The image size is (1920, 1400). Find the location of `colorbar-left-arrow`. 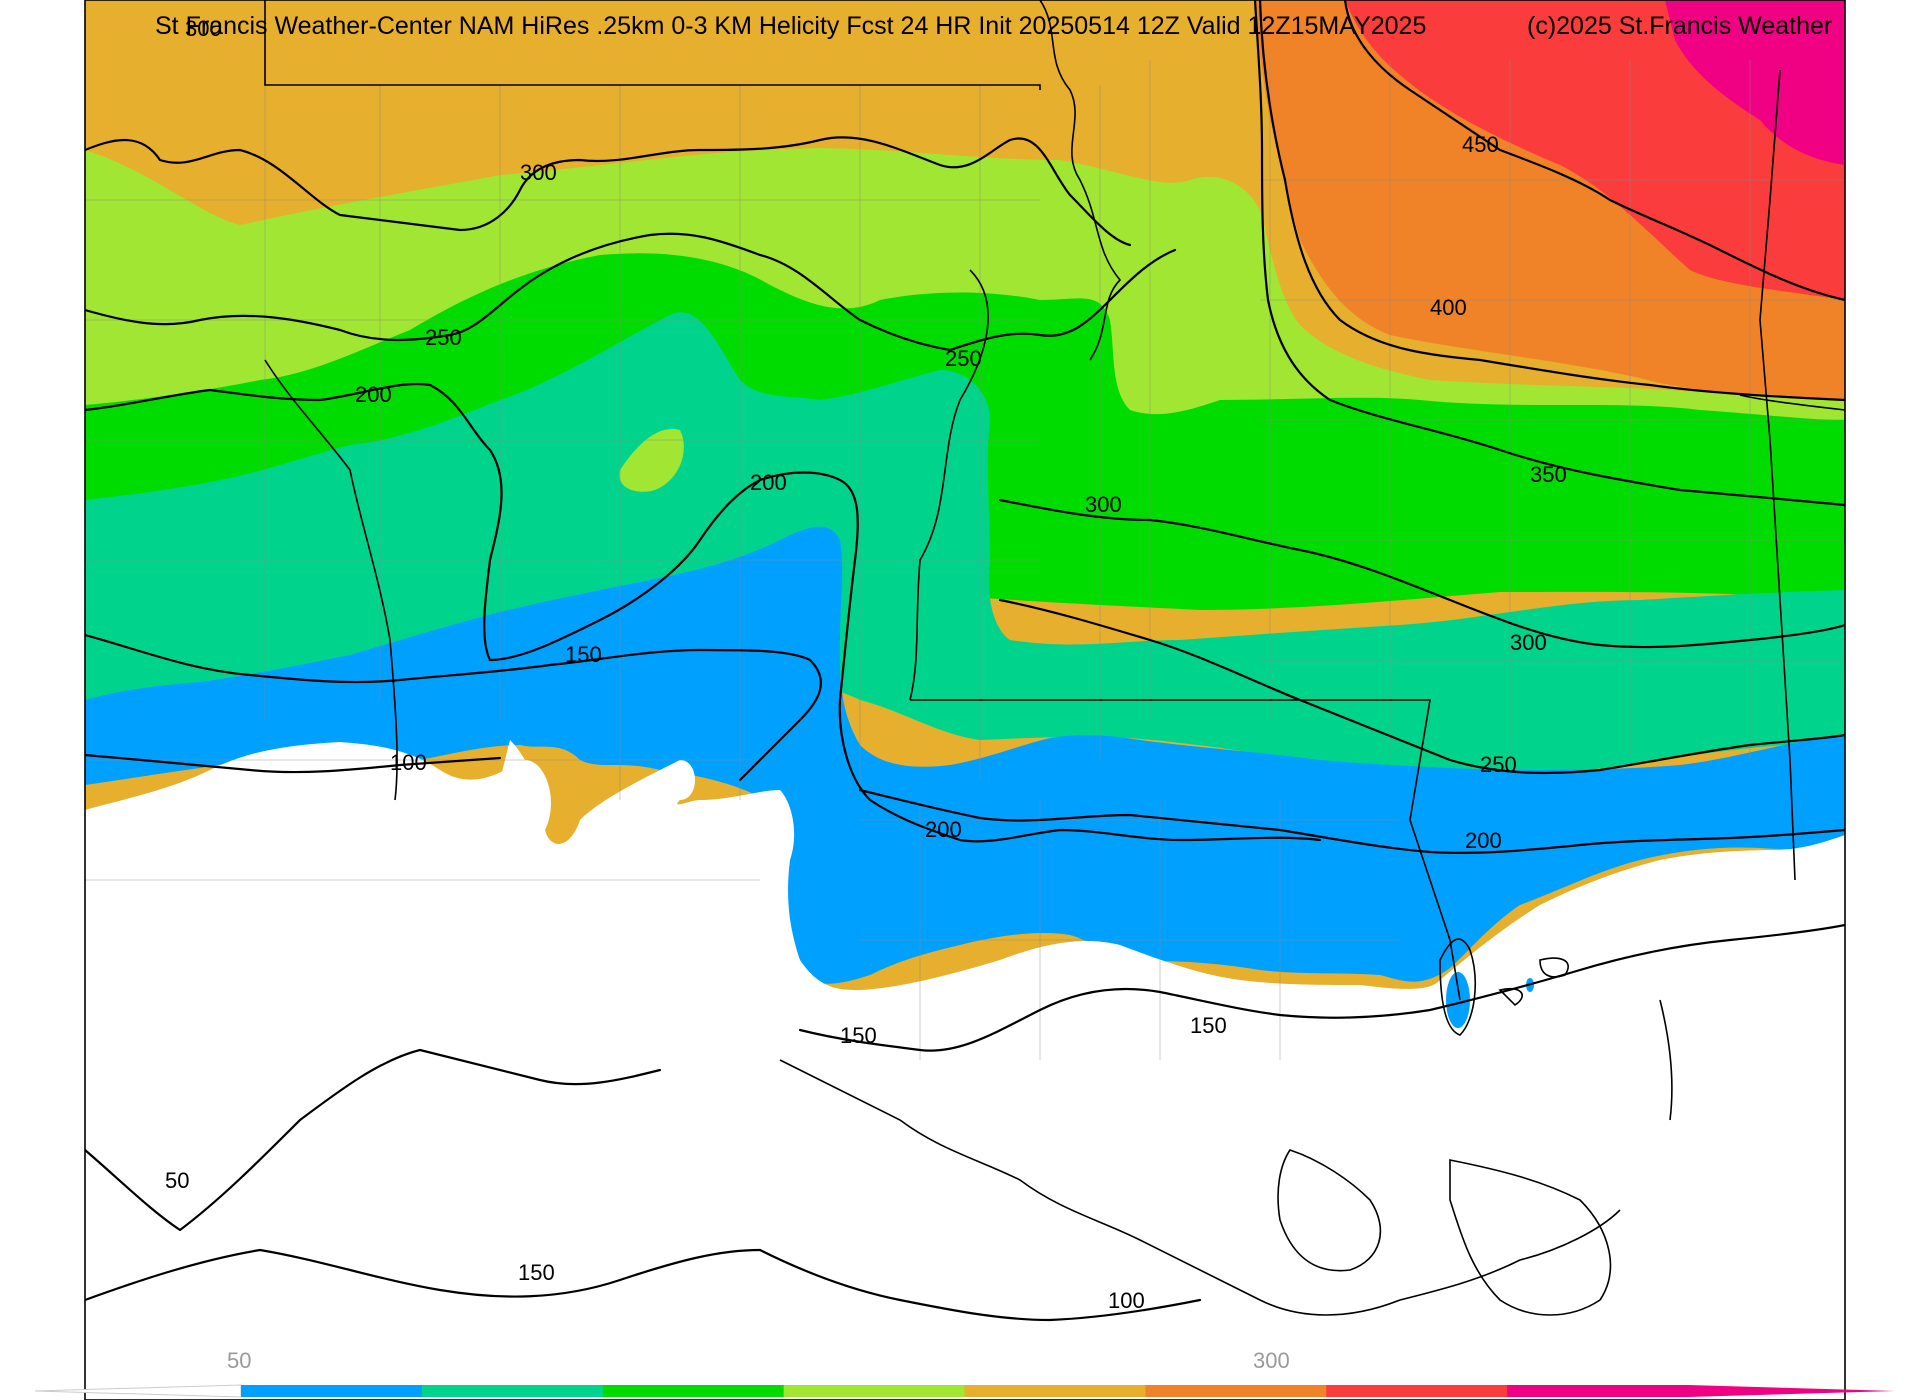

colorbar-left-arrow is located at coordinates (138, 1391).